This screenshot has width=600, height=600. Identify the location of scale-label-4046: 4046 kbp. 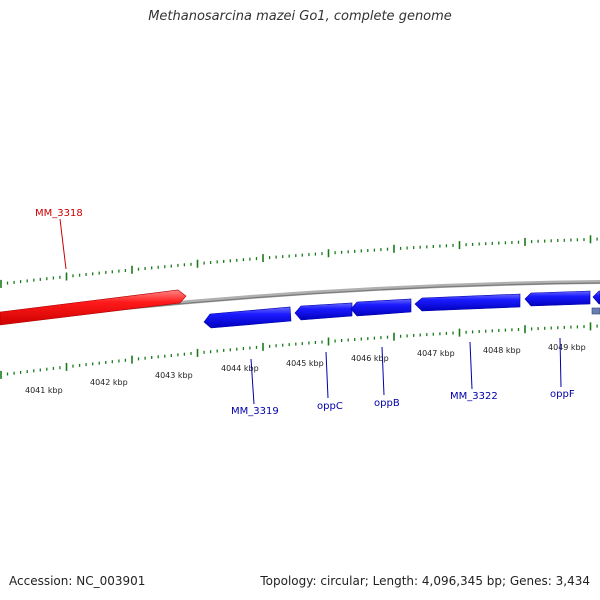
(370, 358).